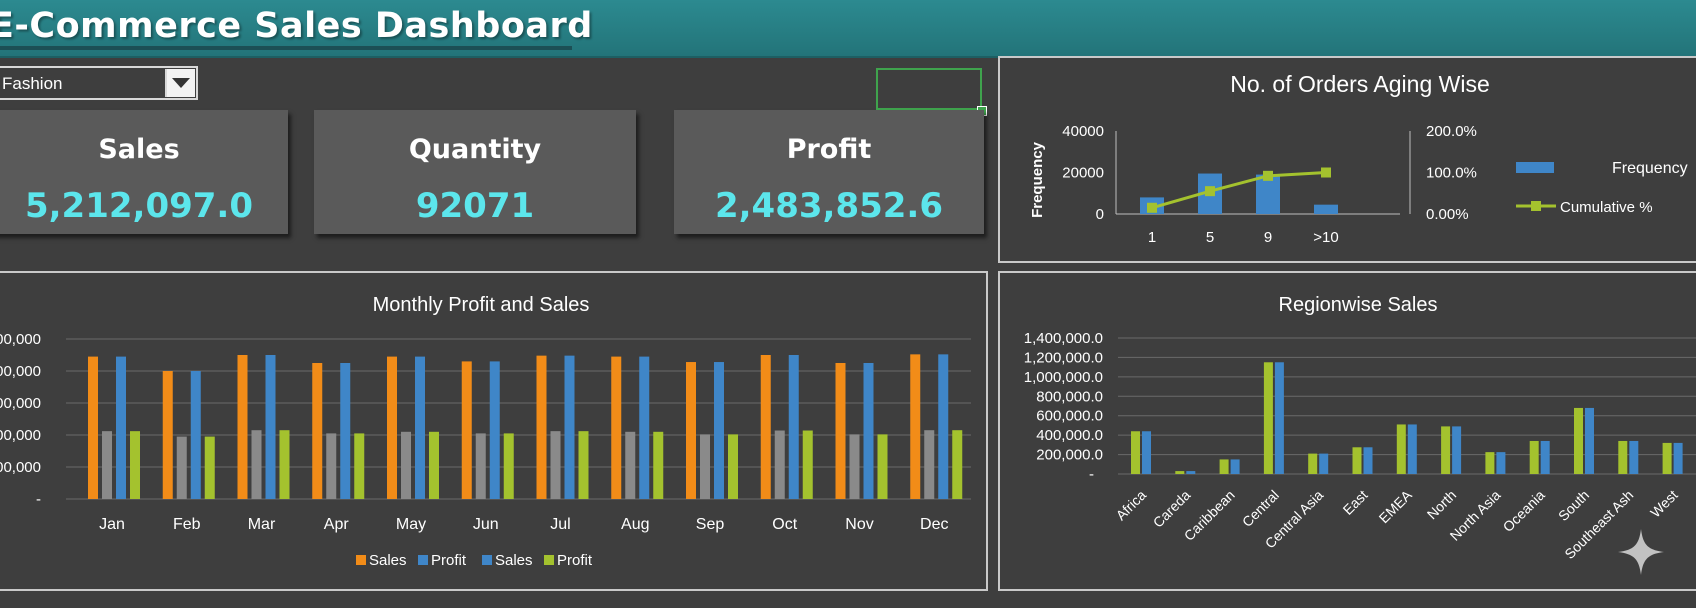  I want to click on aging-cumulative-line, so click(1239, 190).